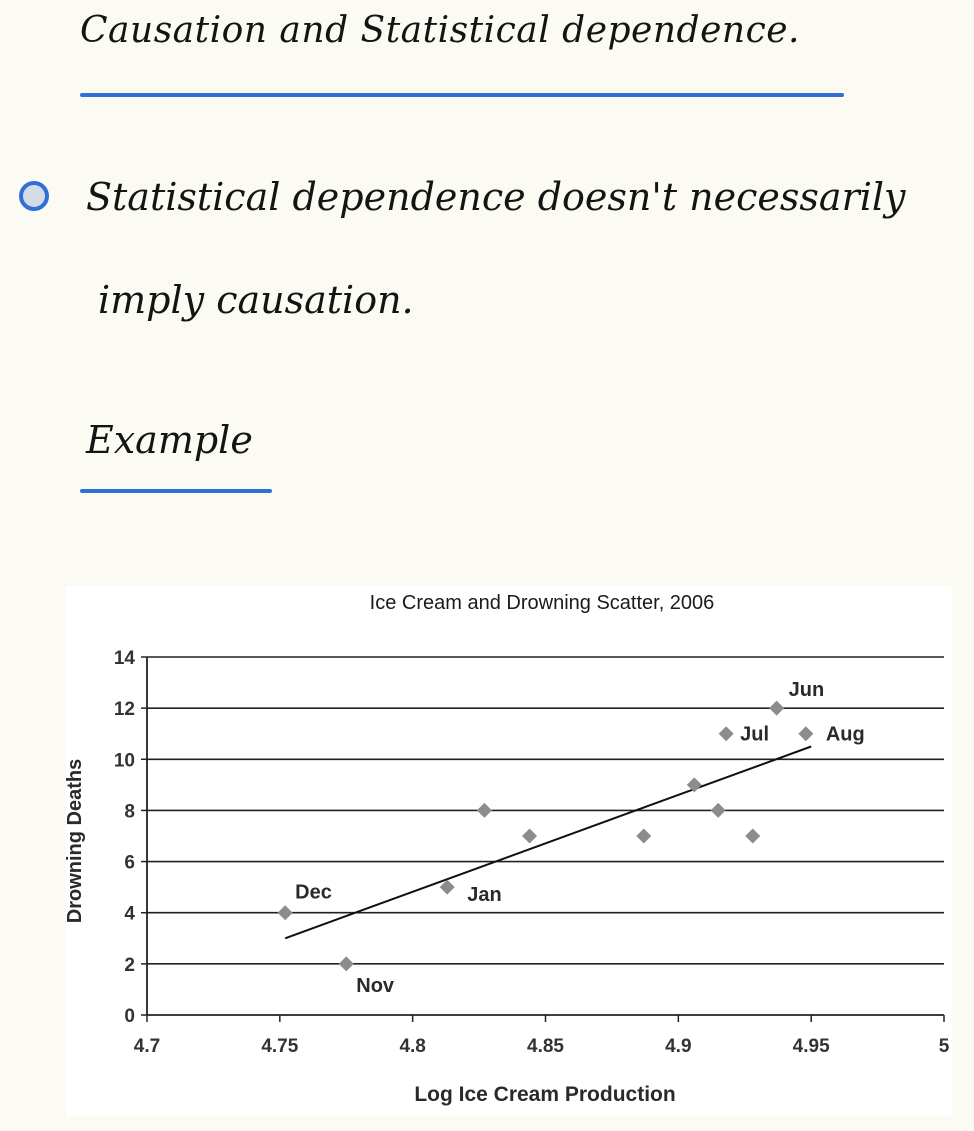 The height and width of the screenshot is (1131, 974). I want to click on example-underline, so click(176, 491).